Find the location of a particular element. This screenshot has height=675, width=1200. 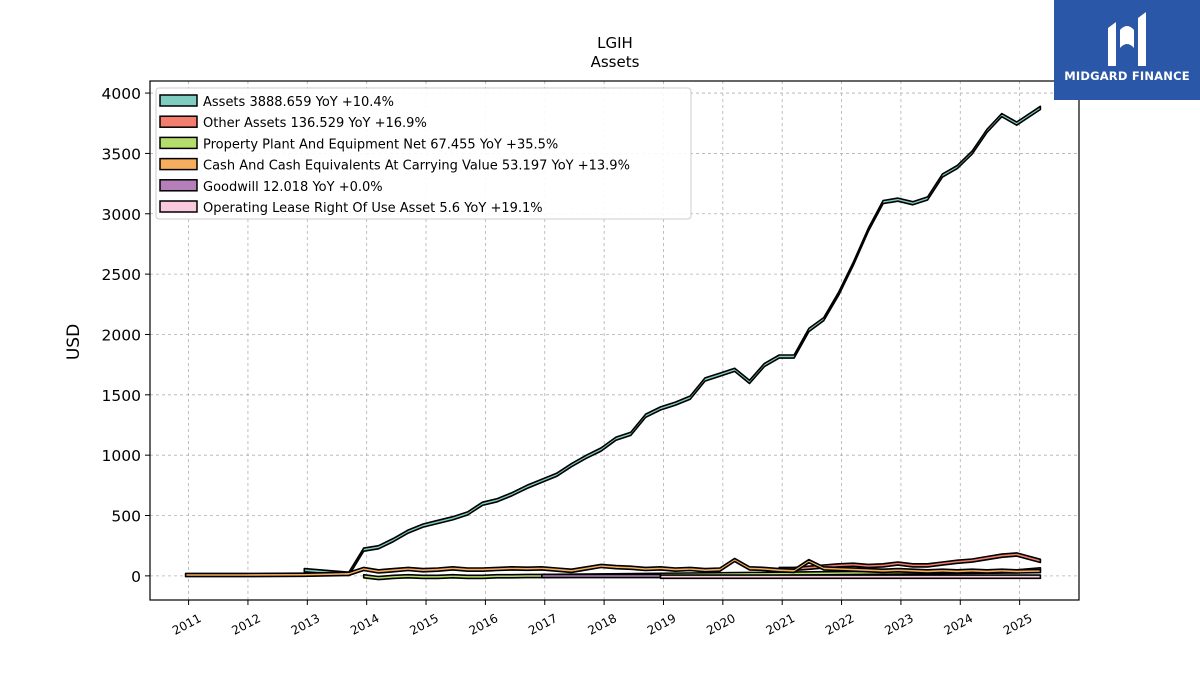

y-tick-label: 3000 is located at coordinates (121, 215).